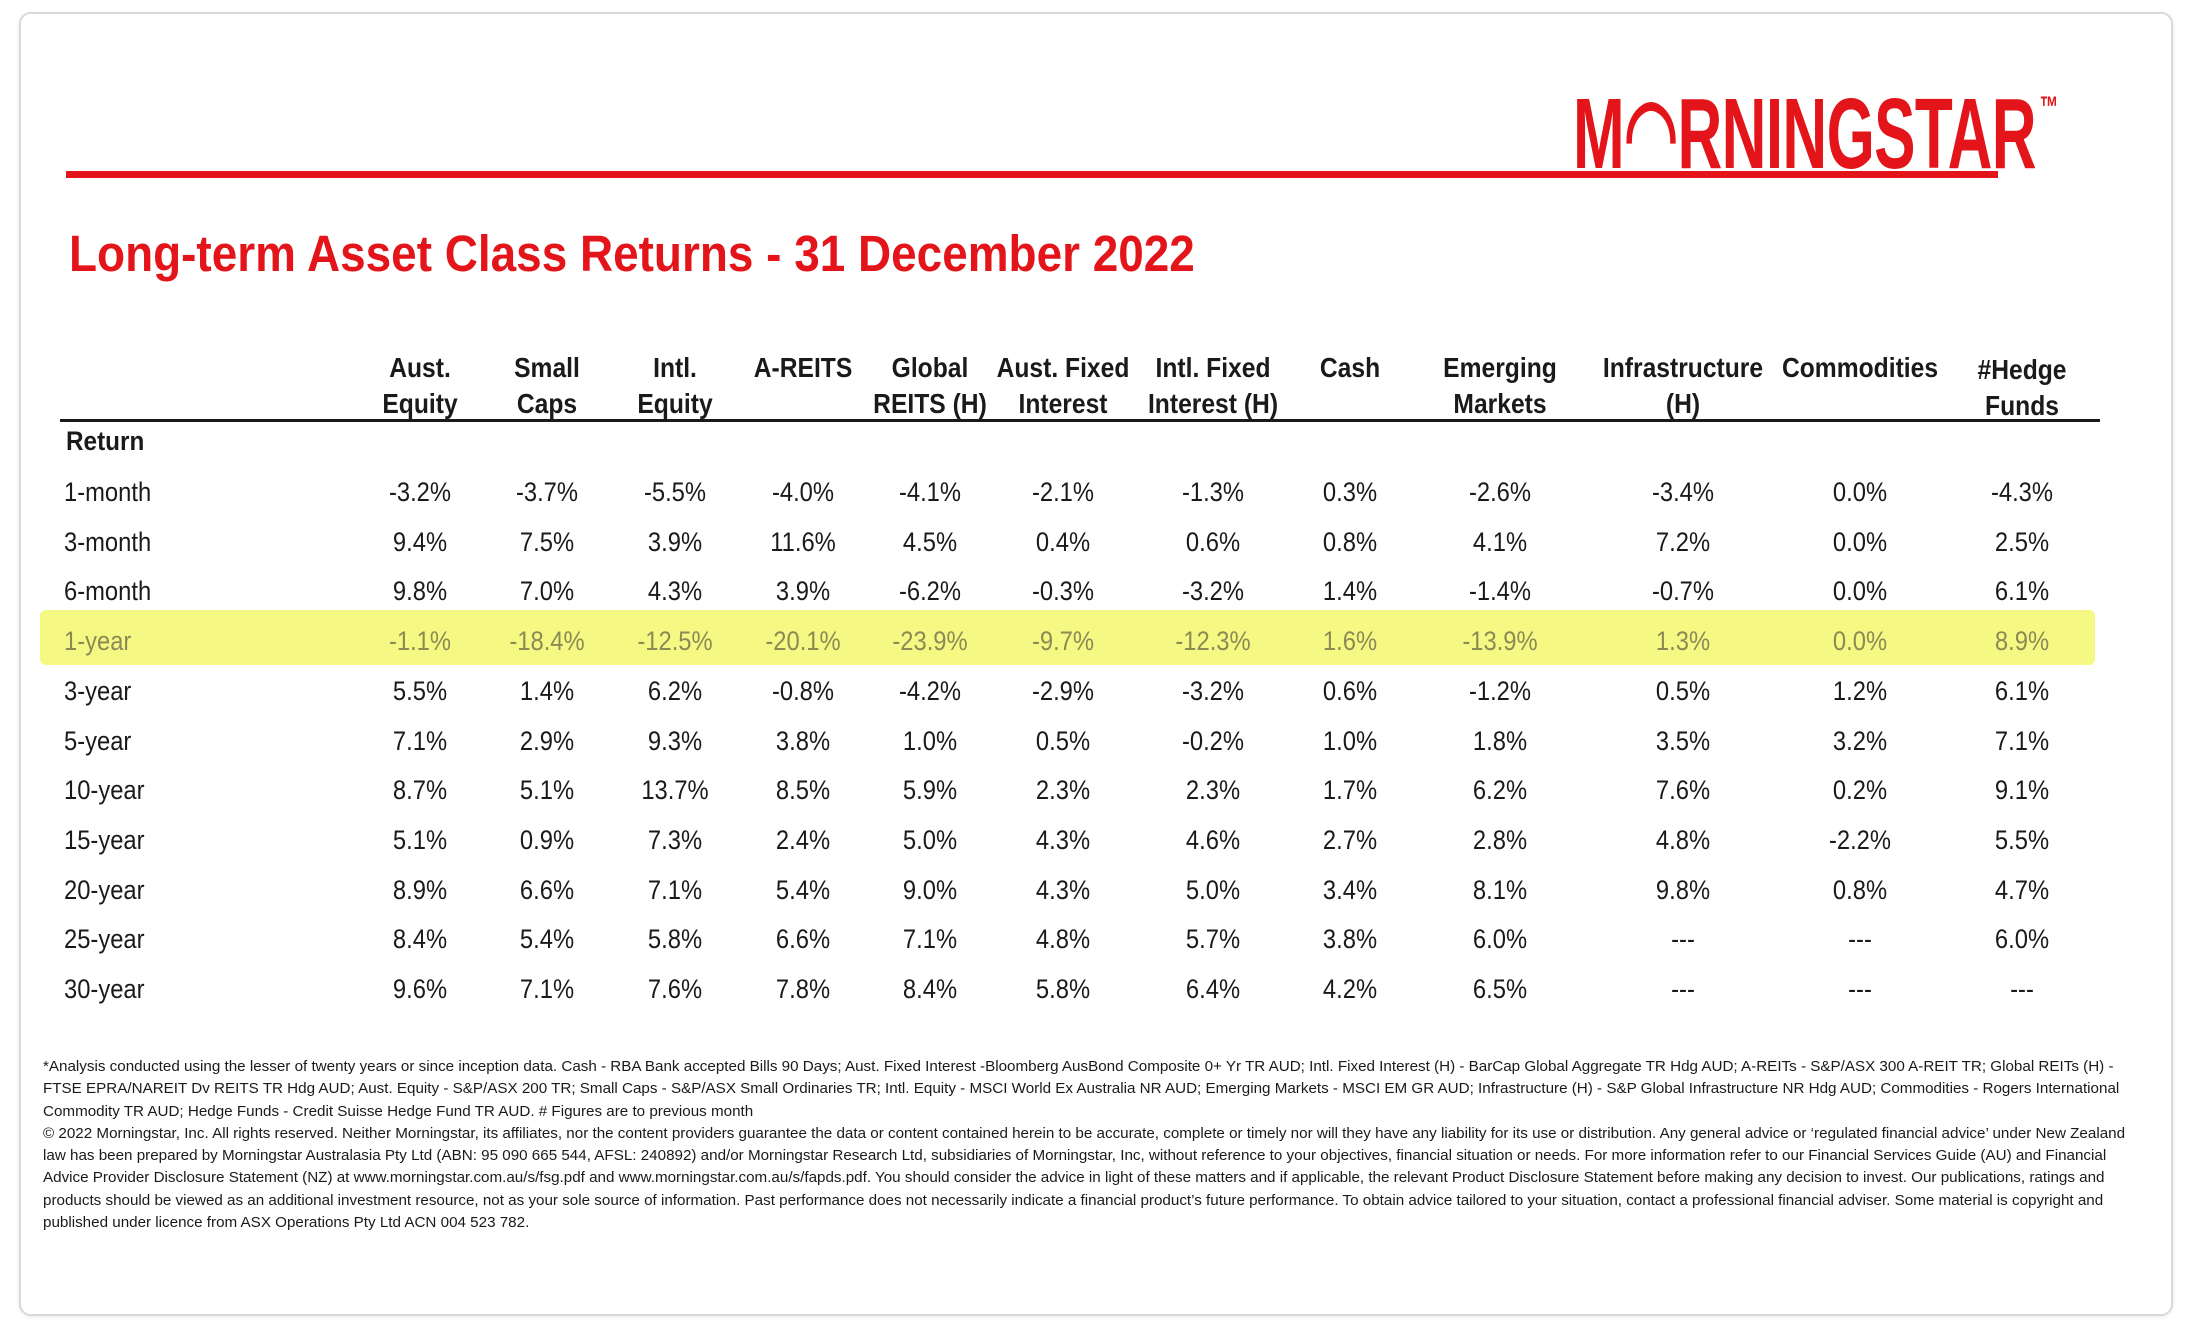 The width and height of the screenshot is (2192, 1334). What do you see at coordinates (1860, 690) in the screenshot?
I see `table-cell: 1.2%` at bounding box center [1860, 690].